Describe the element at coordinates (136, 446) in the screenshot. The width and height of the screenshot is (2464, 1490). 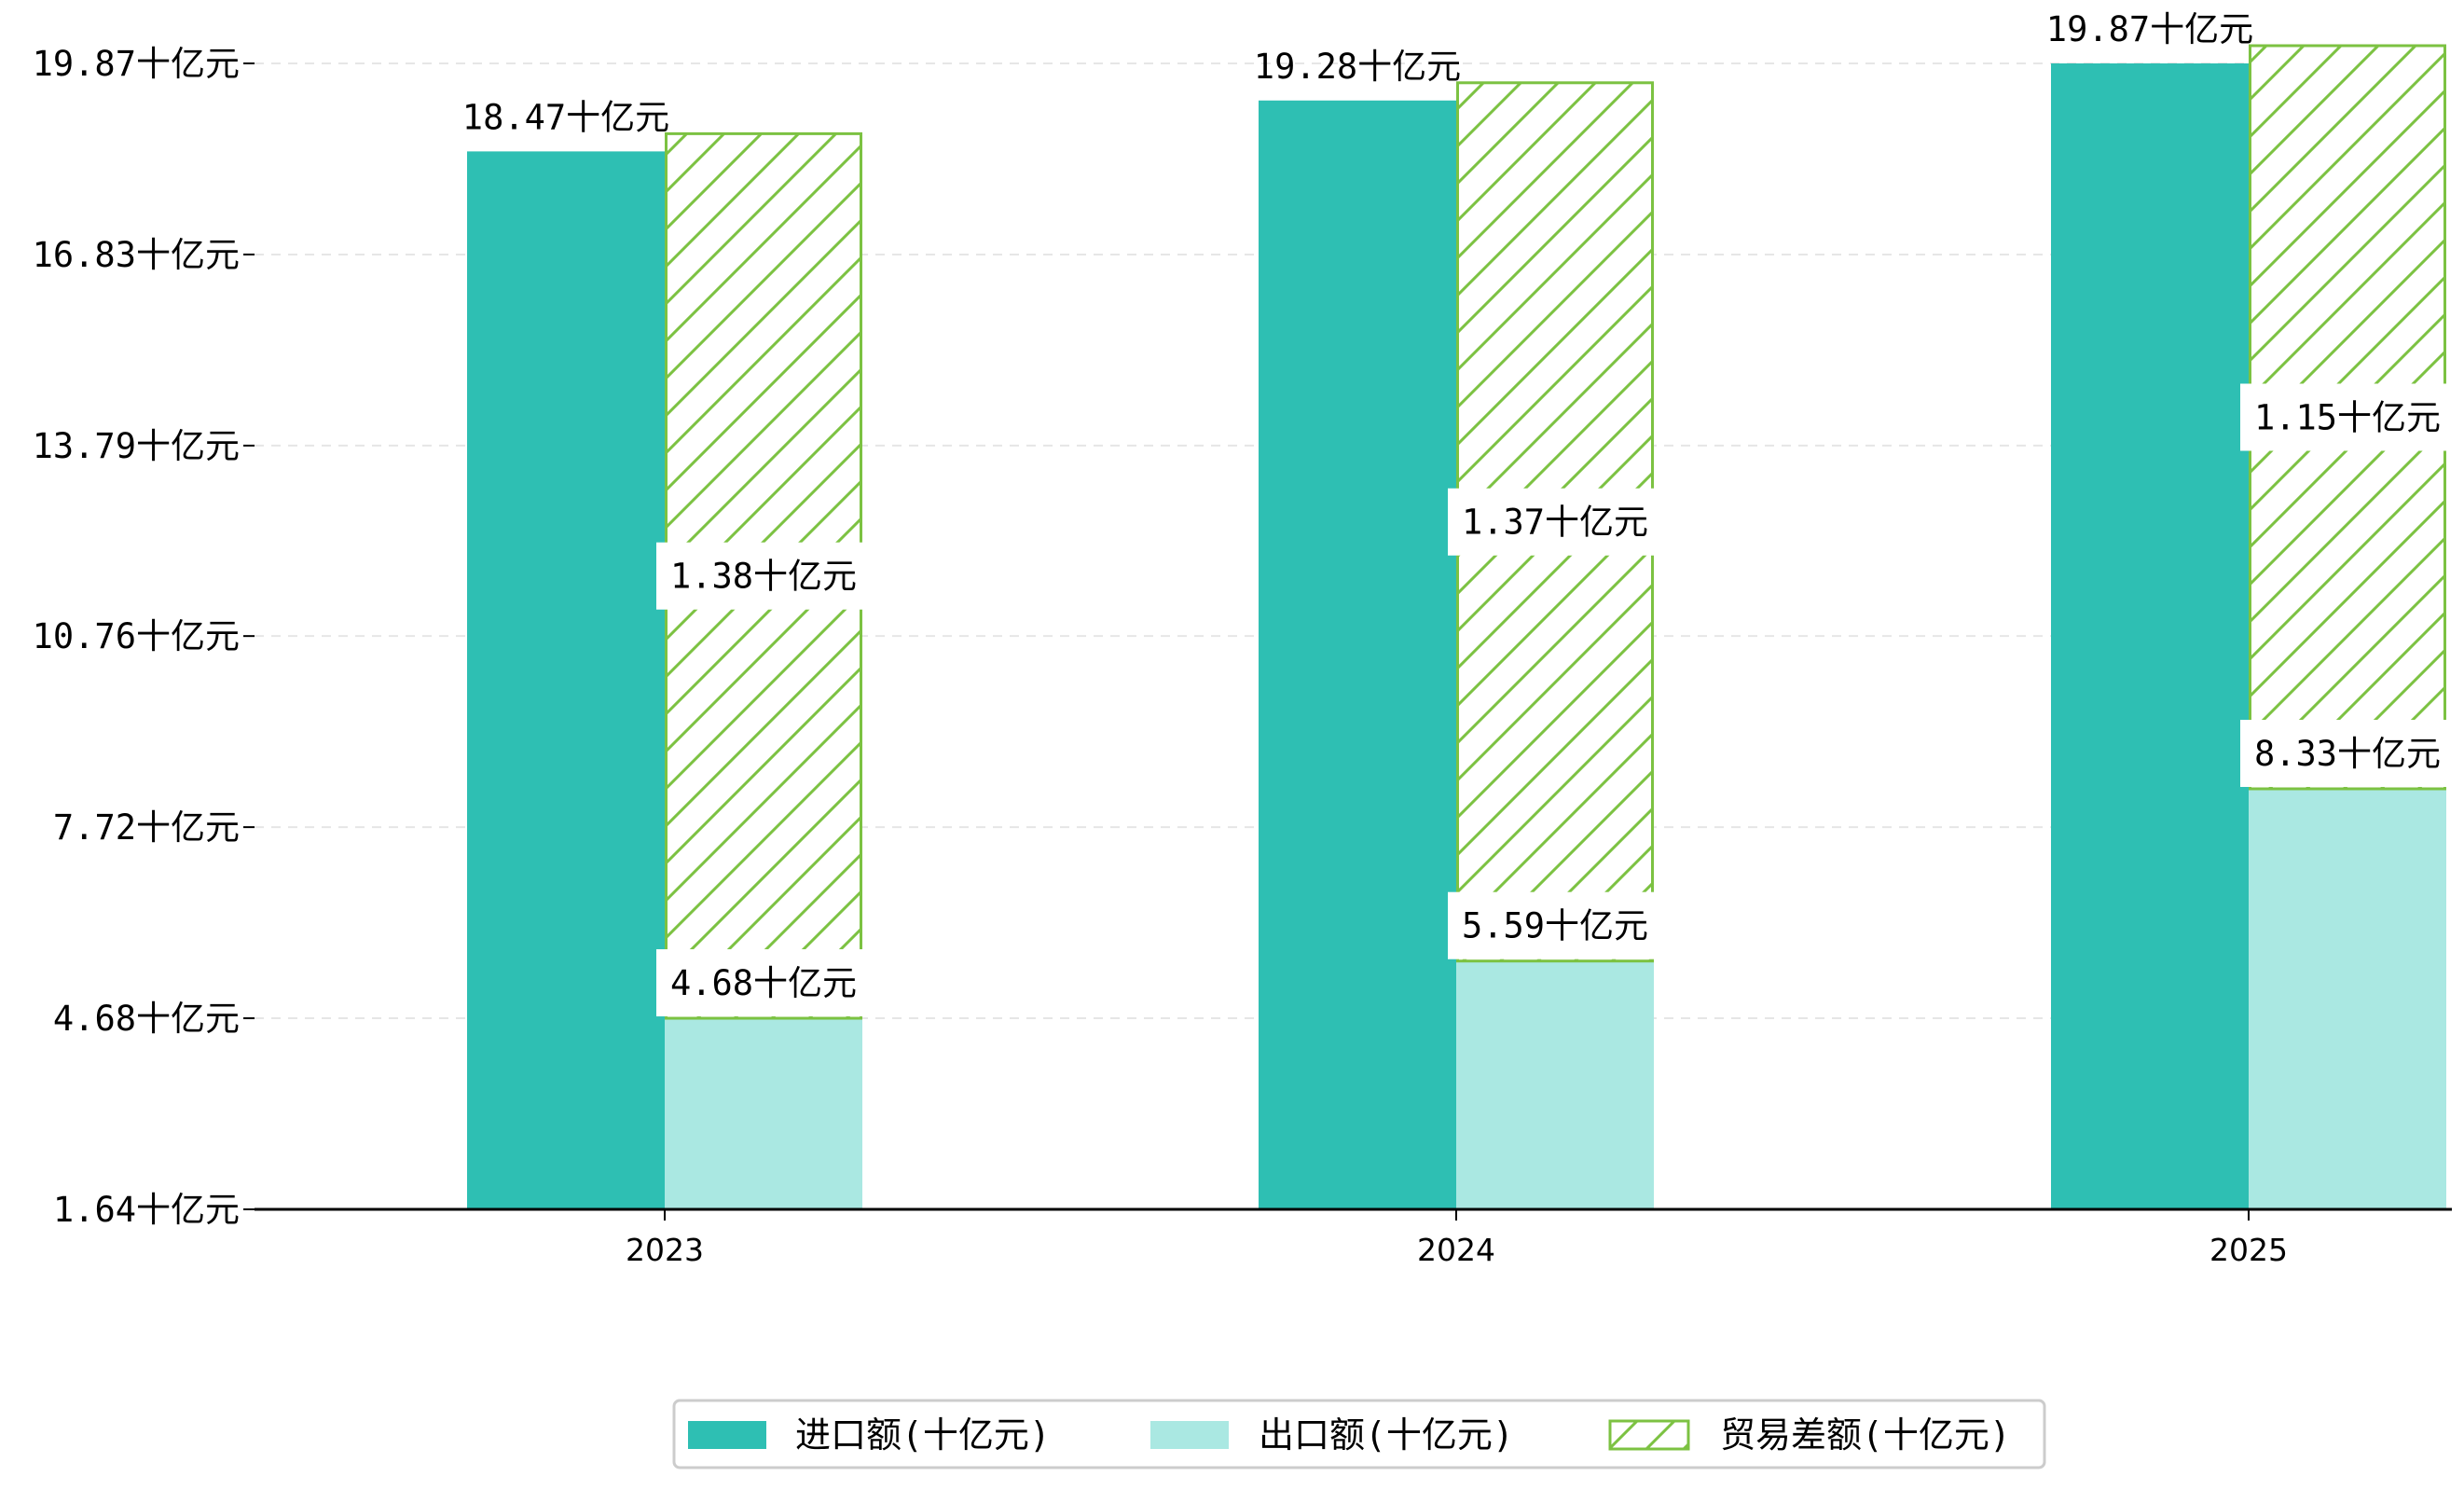
I see `y-tick-label: 13.79十亿元` at that location.